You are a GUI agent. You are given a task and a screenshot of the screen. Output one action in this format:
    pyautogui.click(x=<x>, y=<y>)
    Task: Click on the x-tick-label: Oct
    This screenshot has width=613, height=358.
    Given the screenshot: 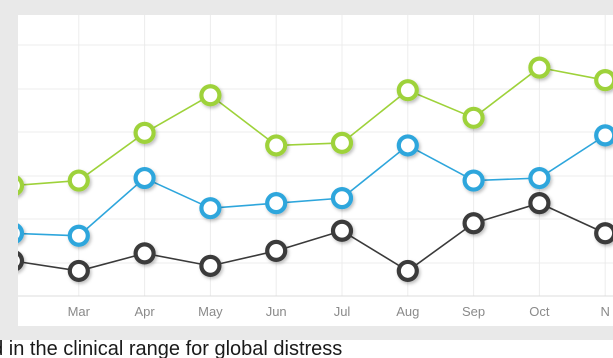 What is the action you would take?
    pyautogui.click(x=539, y=311)
    